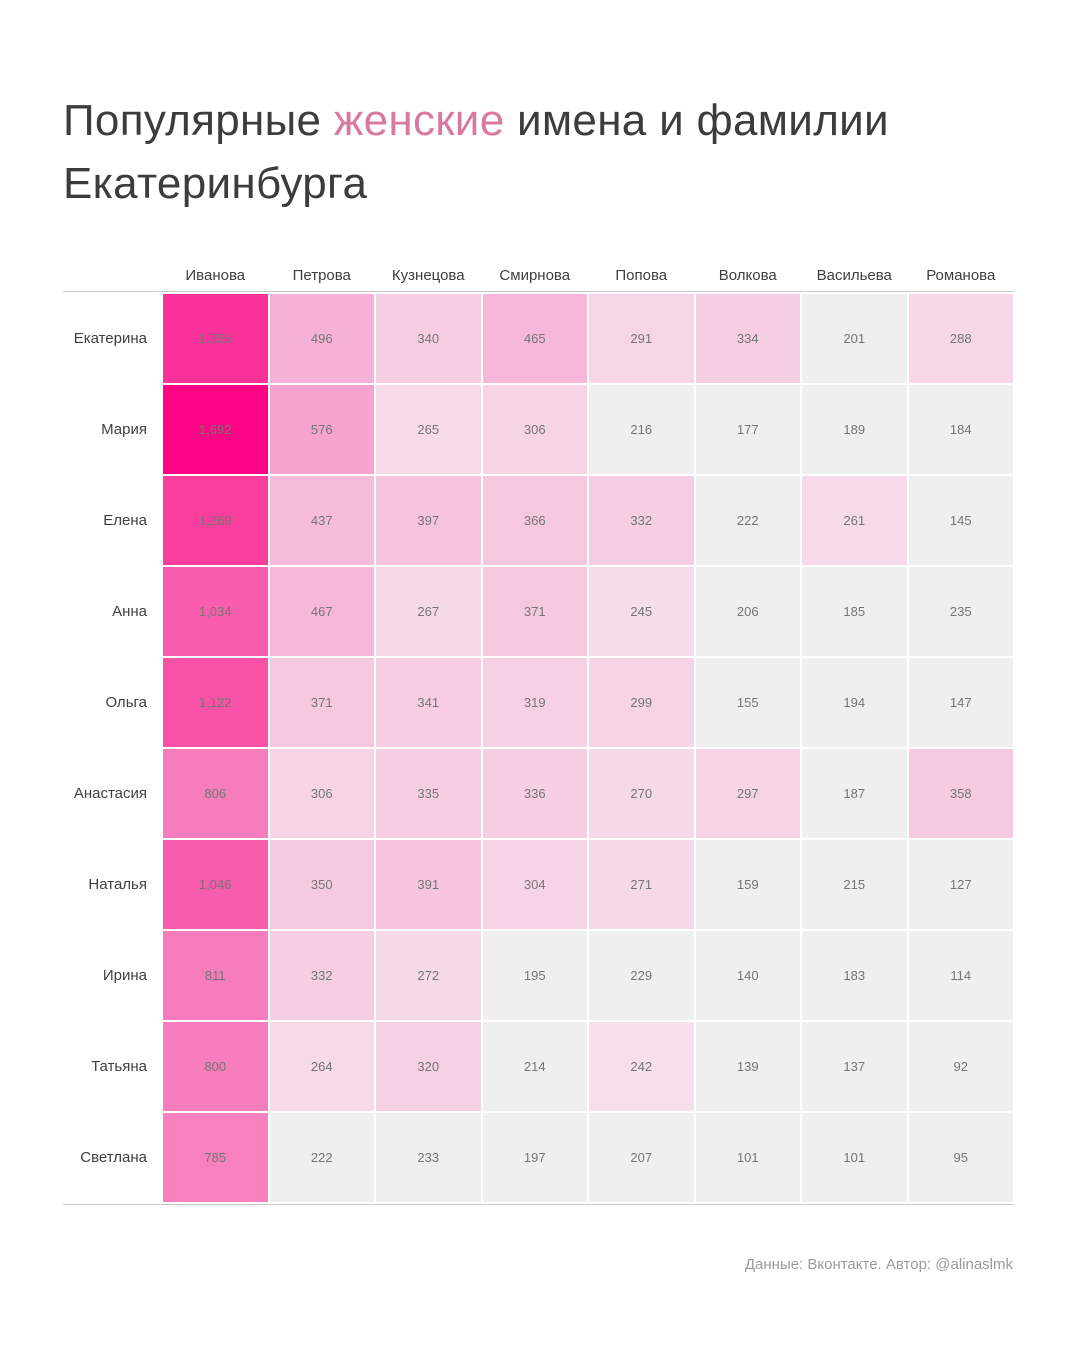 This screenshot has height=1349, width=1079. What do you see at coordinates (321, 611) in the screenshot?
I see `heatmap-cell: 467` at bounding box center [321, 611].